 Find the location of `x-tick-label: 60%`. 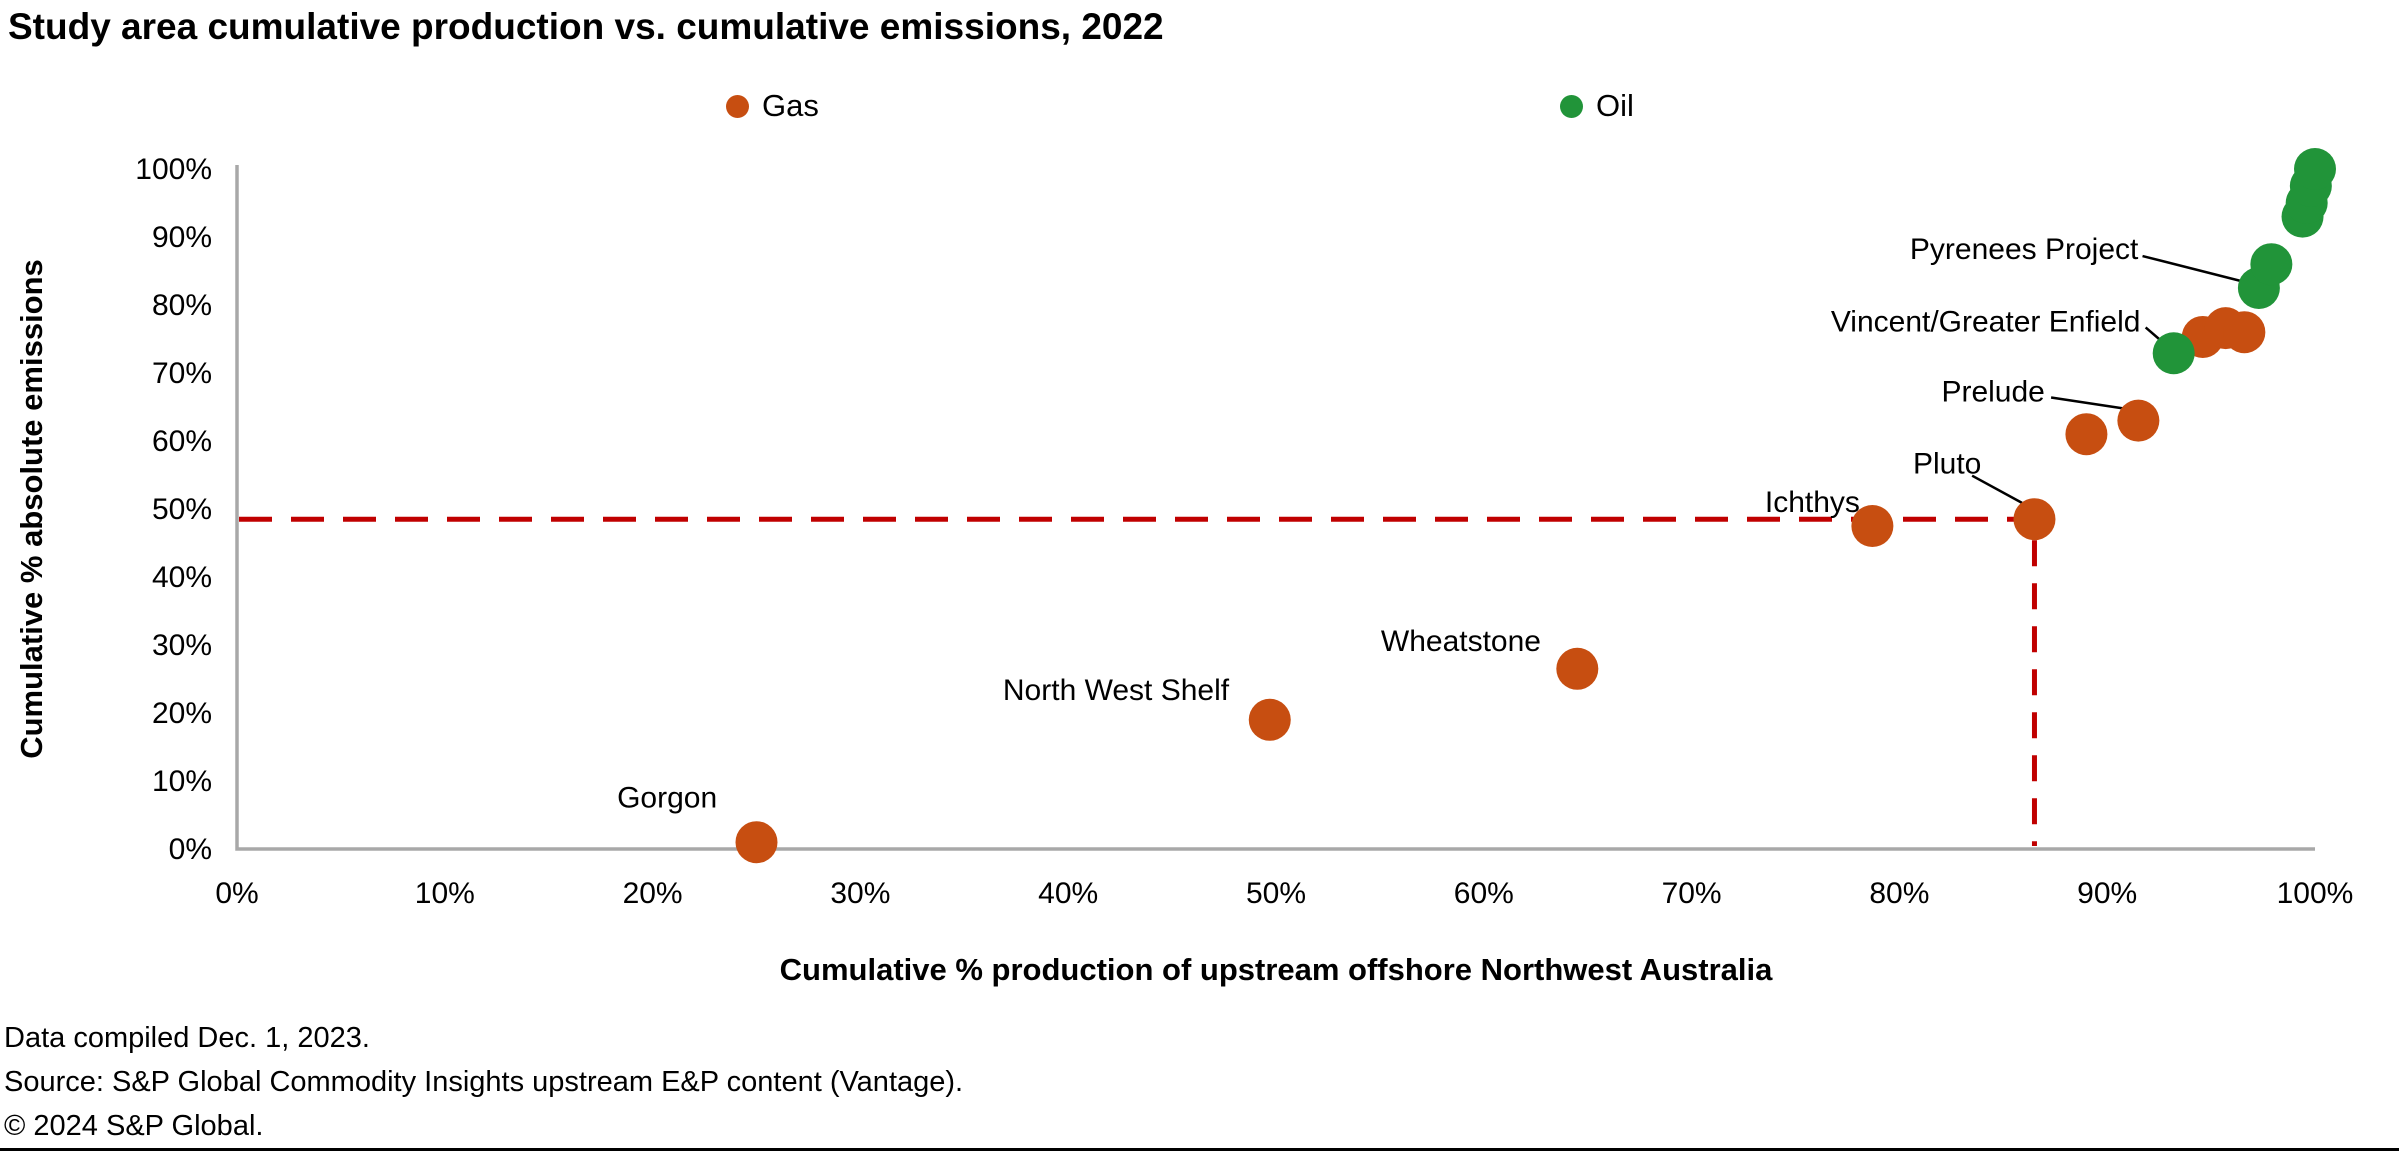

x-tick-label: 60% is located at coordinates (1484, 893).